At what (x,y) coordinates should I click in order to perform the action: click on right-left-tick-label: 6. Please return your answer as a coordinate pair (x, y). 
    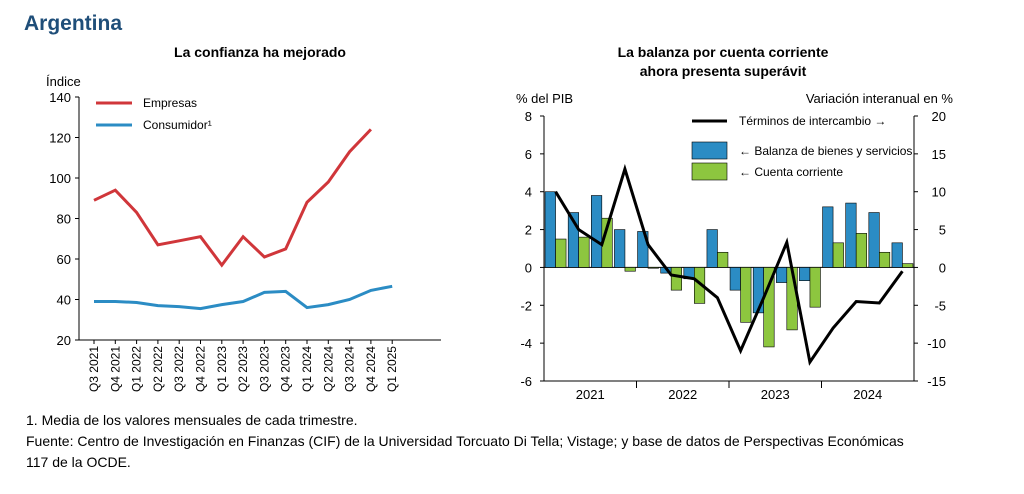
    Looking at the image, I should click on (528, 154).